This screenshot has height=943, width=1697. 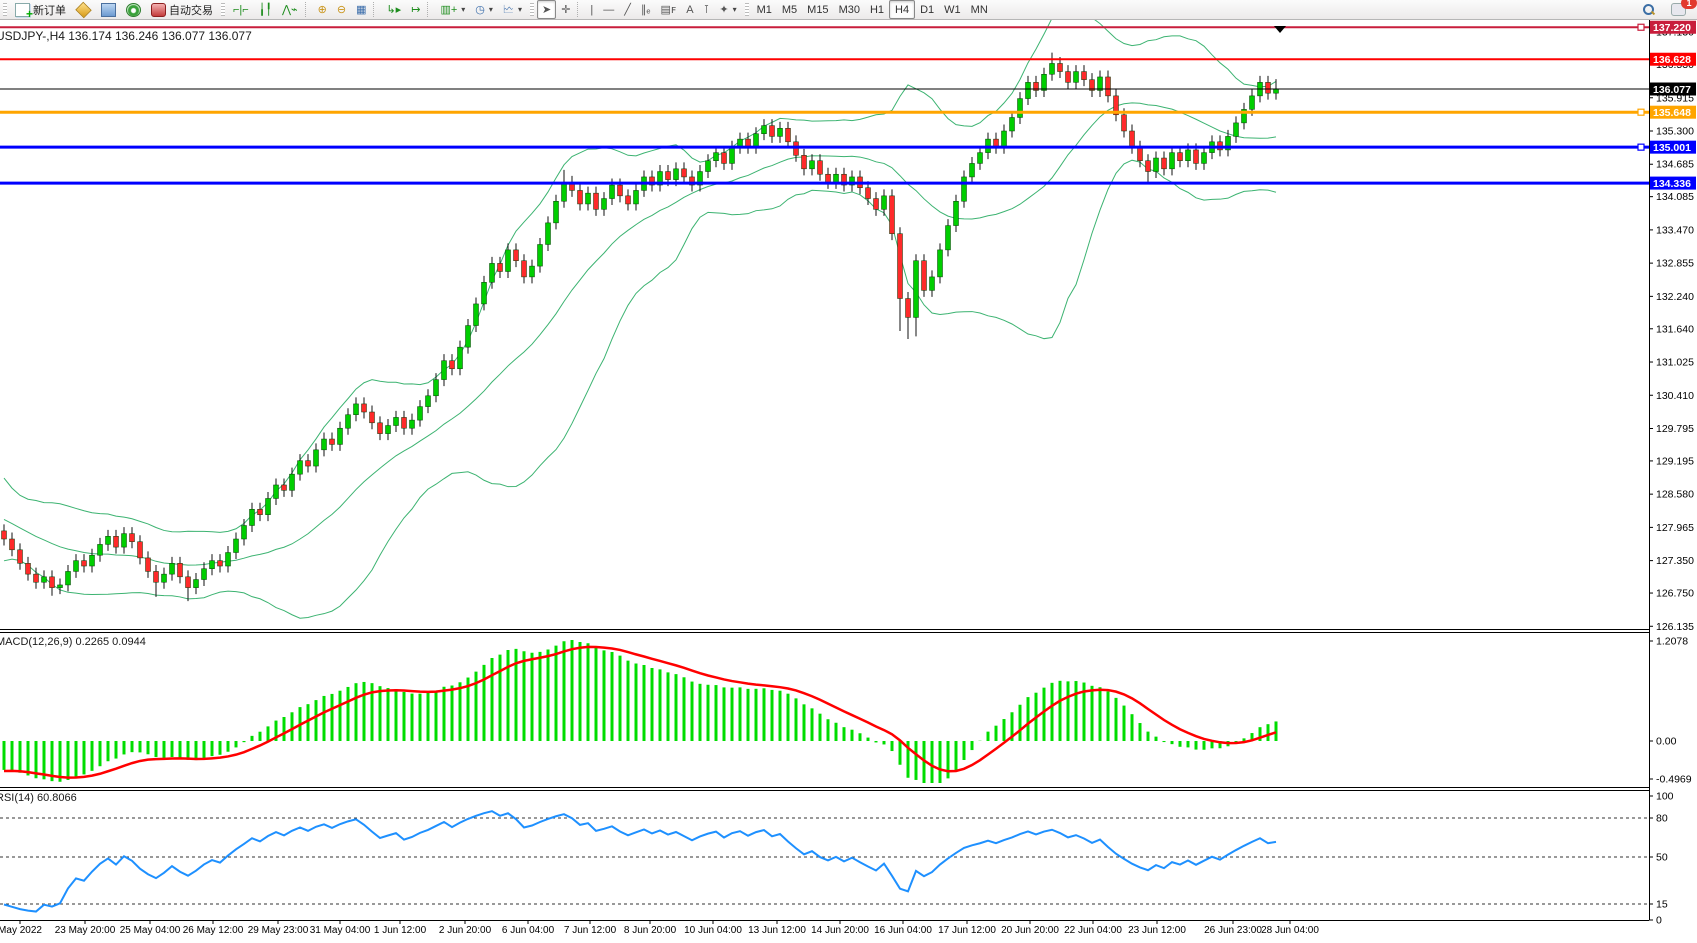 I want to click on bar-chart-button: ⌐|⌐, so click(x=241, y=9).